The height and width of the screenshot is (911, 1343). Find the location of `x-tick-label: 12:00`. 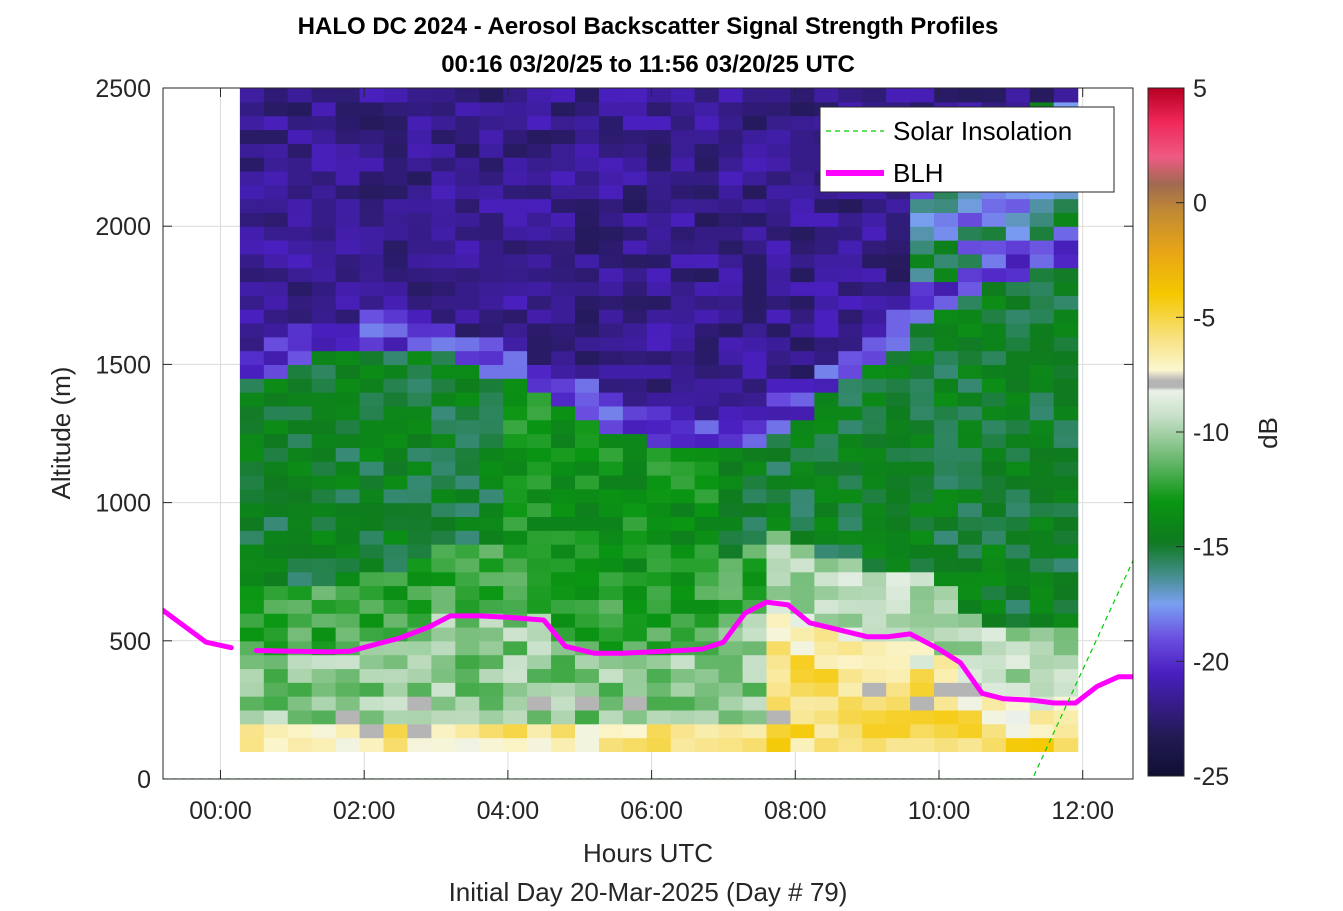

x-tick-label: 12:00 is located at coordinates (1082, 811).